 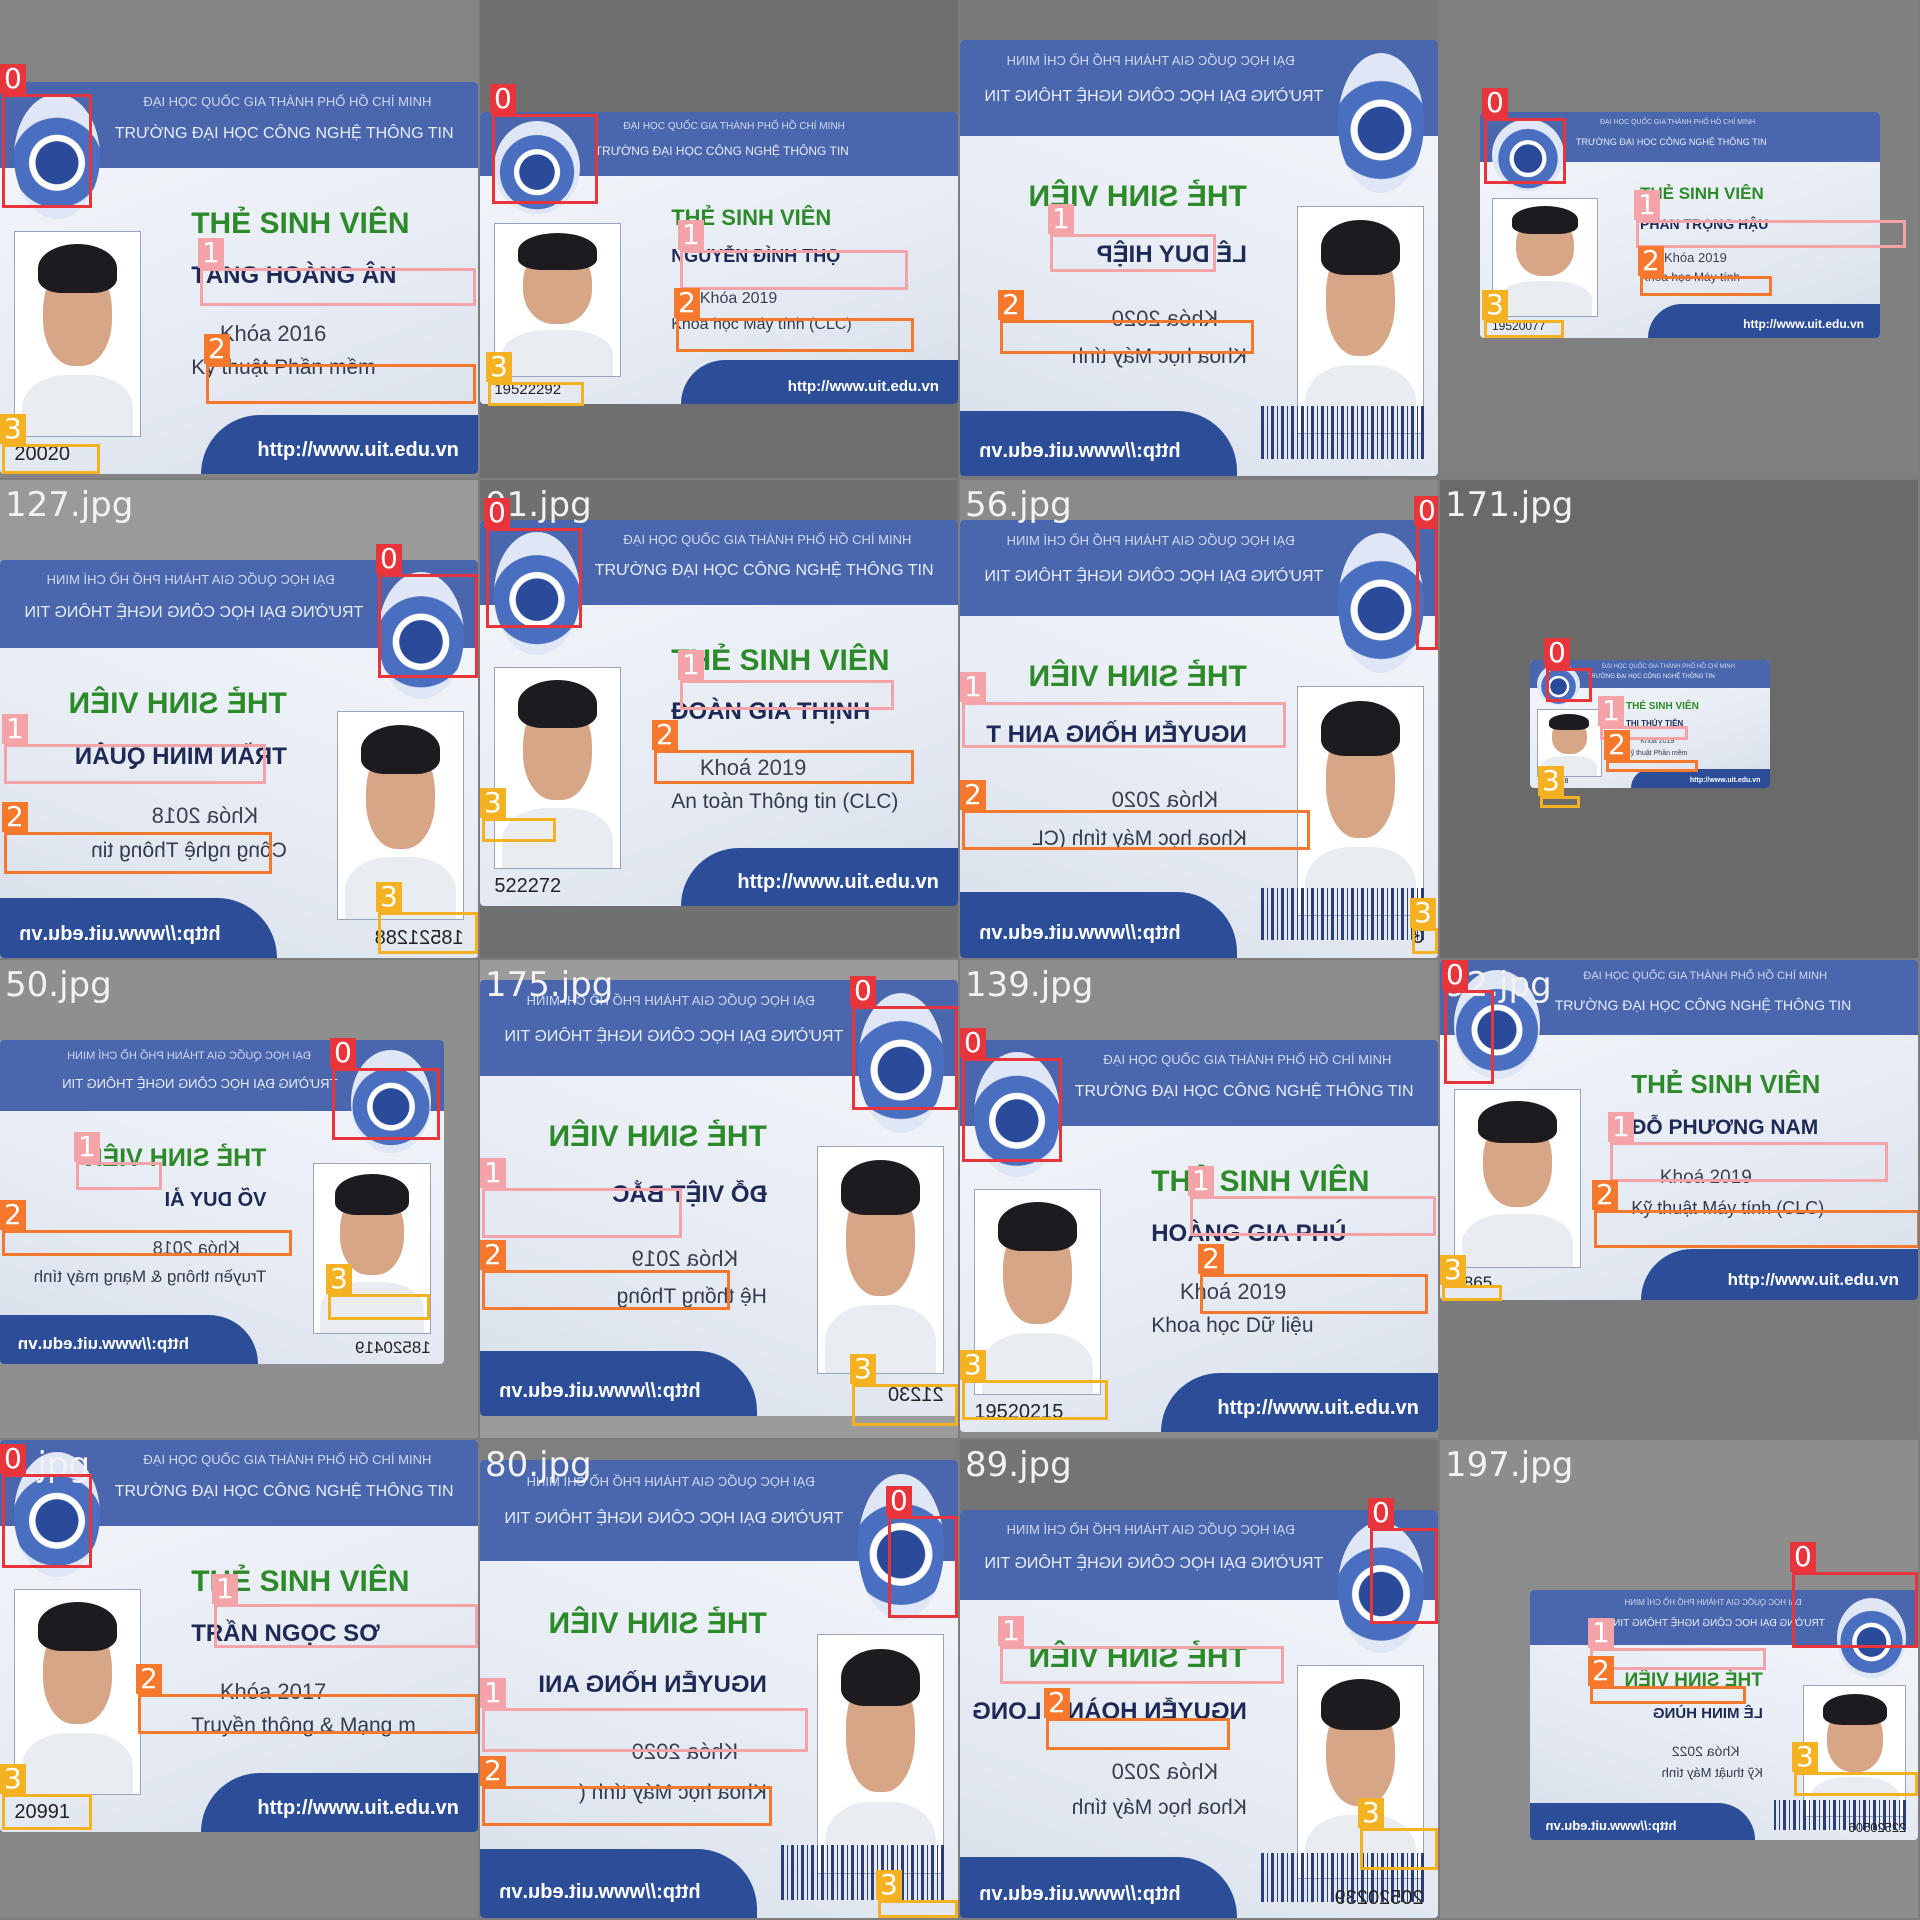 I want to click on tile-filename: 171.jpg, so click(x=1509, y=505).